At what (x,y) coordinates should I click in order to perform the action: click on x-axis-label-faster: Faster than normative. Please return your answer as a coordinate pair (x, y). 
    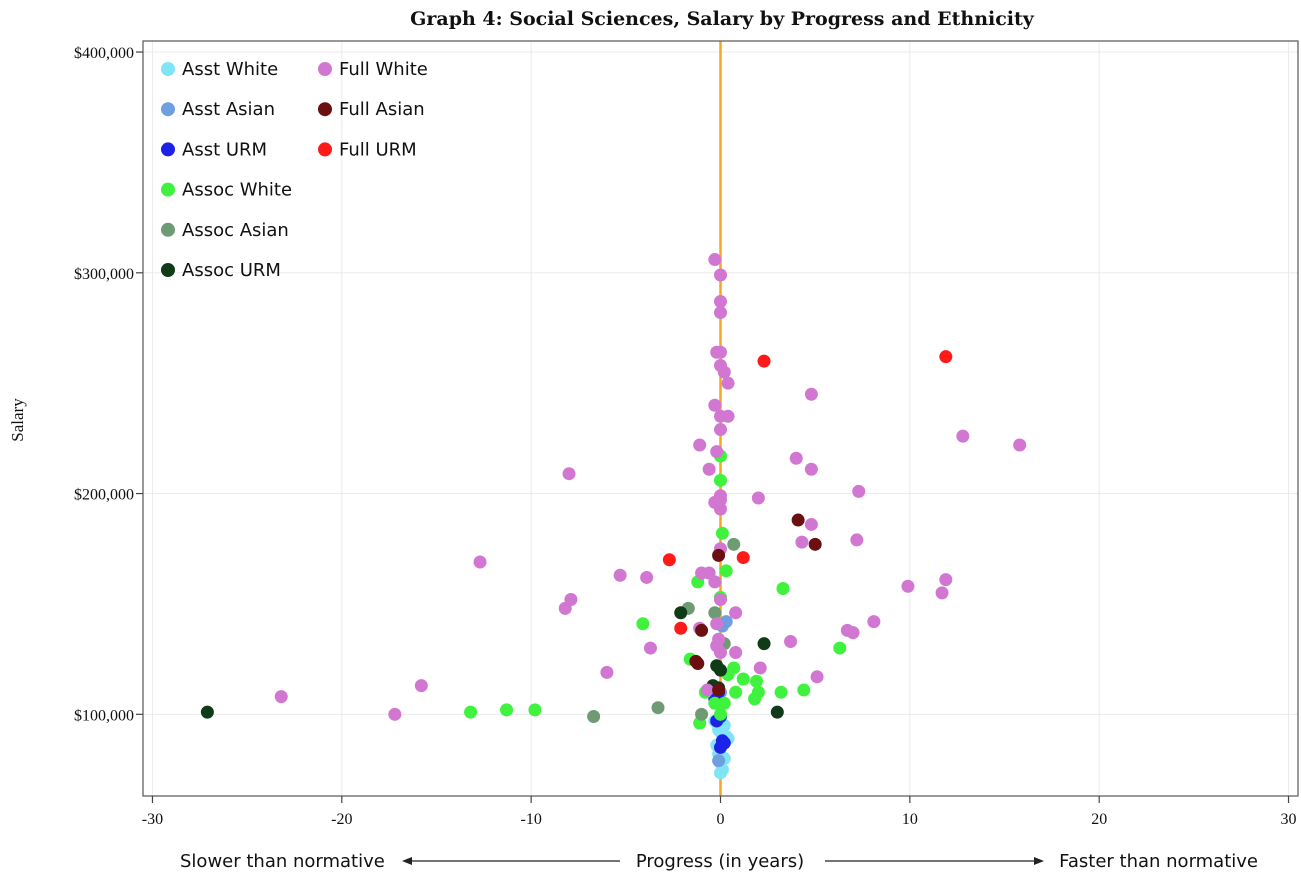
    Looking at the image, I should click on (1158, 861).